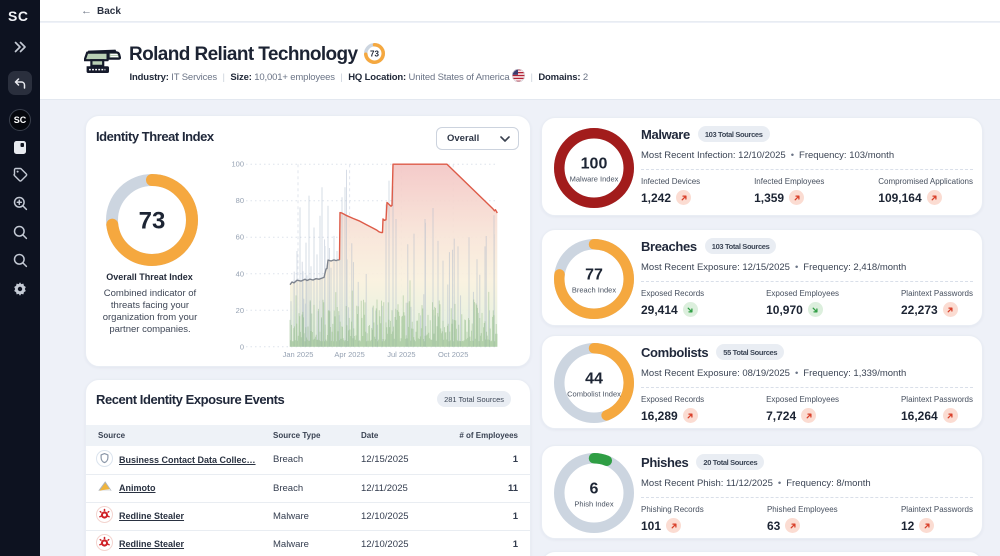 Image resolution: width=1000 pixels, height=556 pixels. What do you see at coordinates (594, 289) in the screenshot?
I see `svg-text: Breach Index` at bounding box center [594, 289].